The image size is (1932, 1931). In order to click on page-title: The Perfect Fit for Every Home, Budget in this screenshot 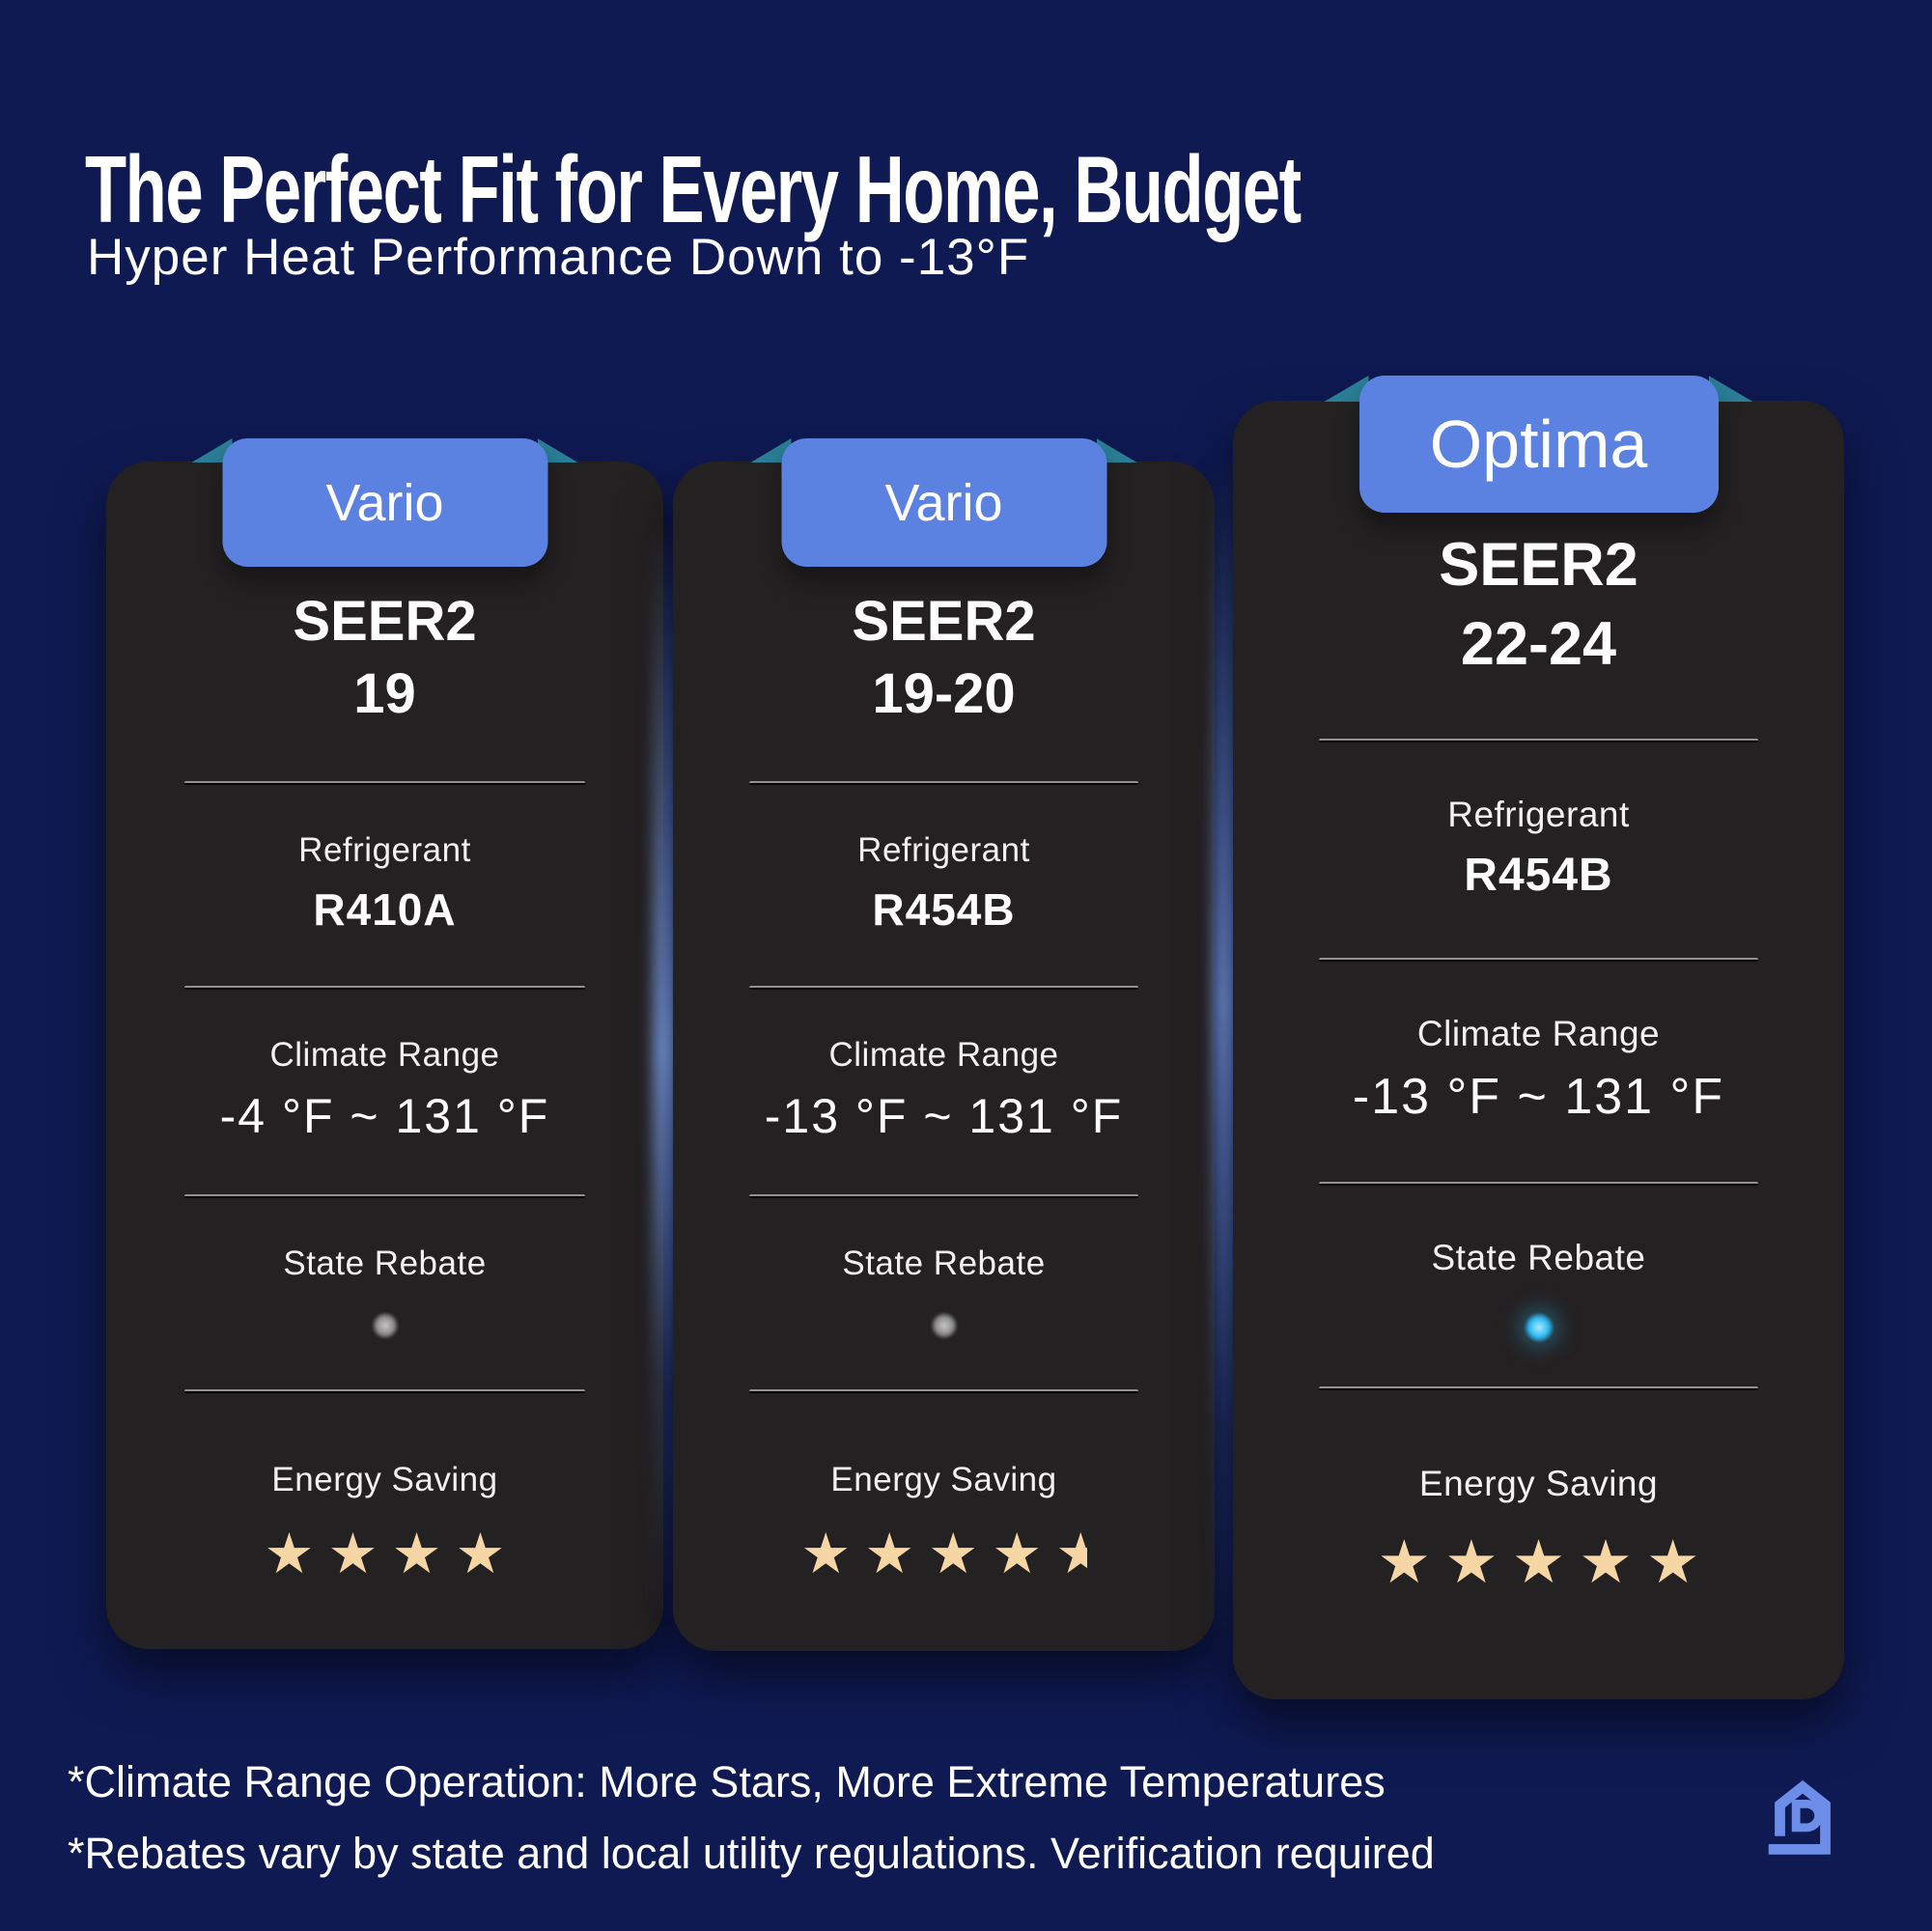, I will do `click(694, 188)`.